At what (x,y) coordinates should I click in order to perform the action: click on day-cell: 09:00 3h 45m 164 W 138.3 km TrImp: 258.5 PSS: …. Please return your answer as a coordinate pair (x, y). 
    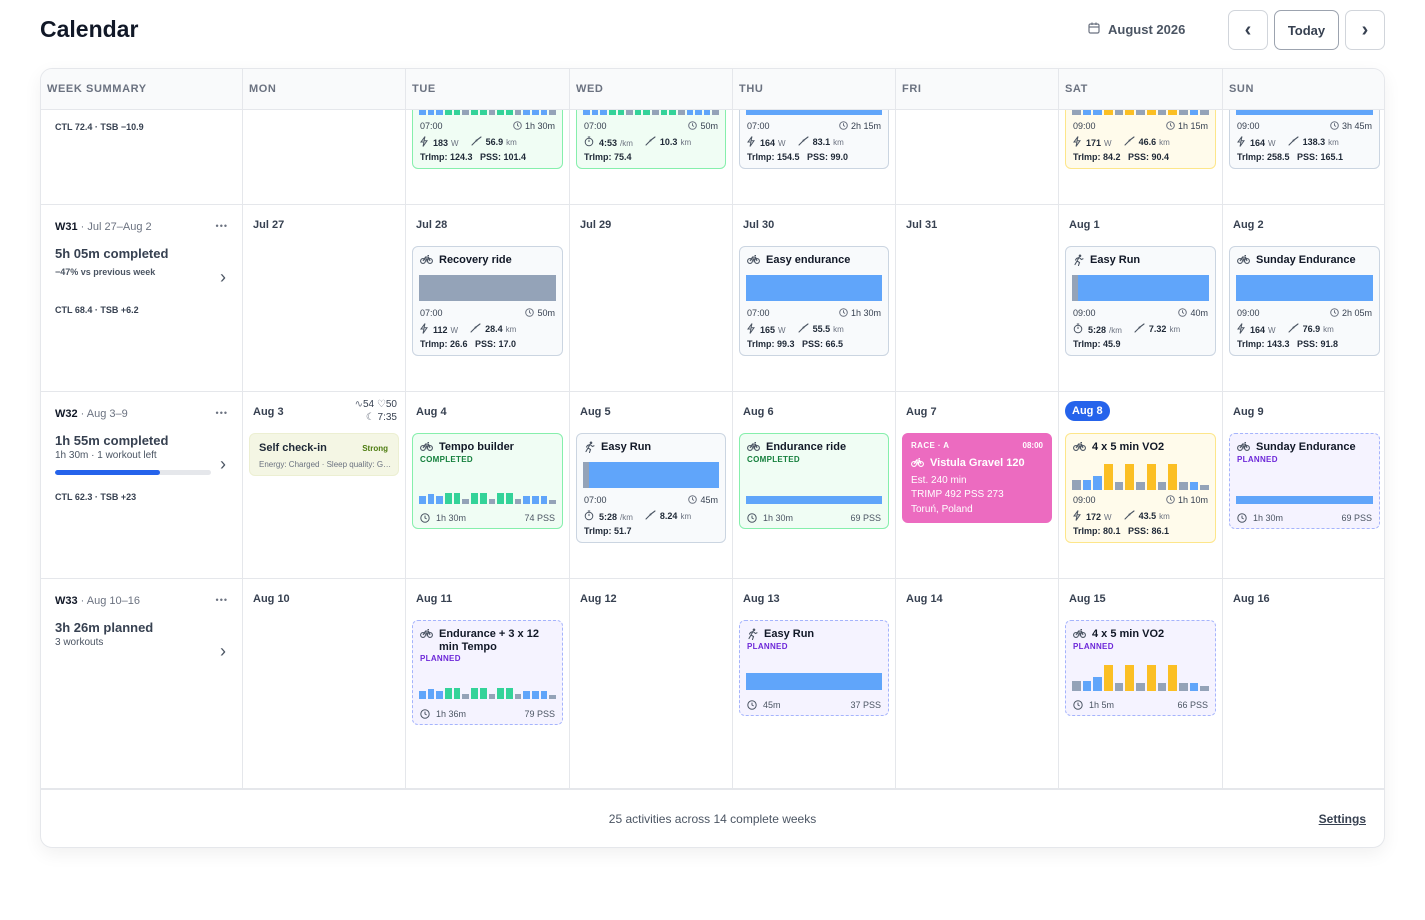
    Looking at the image, I should click on (1303, 153).